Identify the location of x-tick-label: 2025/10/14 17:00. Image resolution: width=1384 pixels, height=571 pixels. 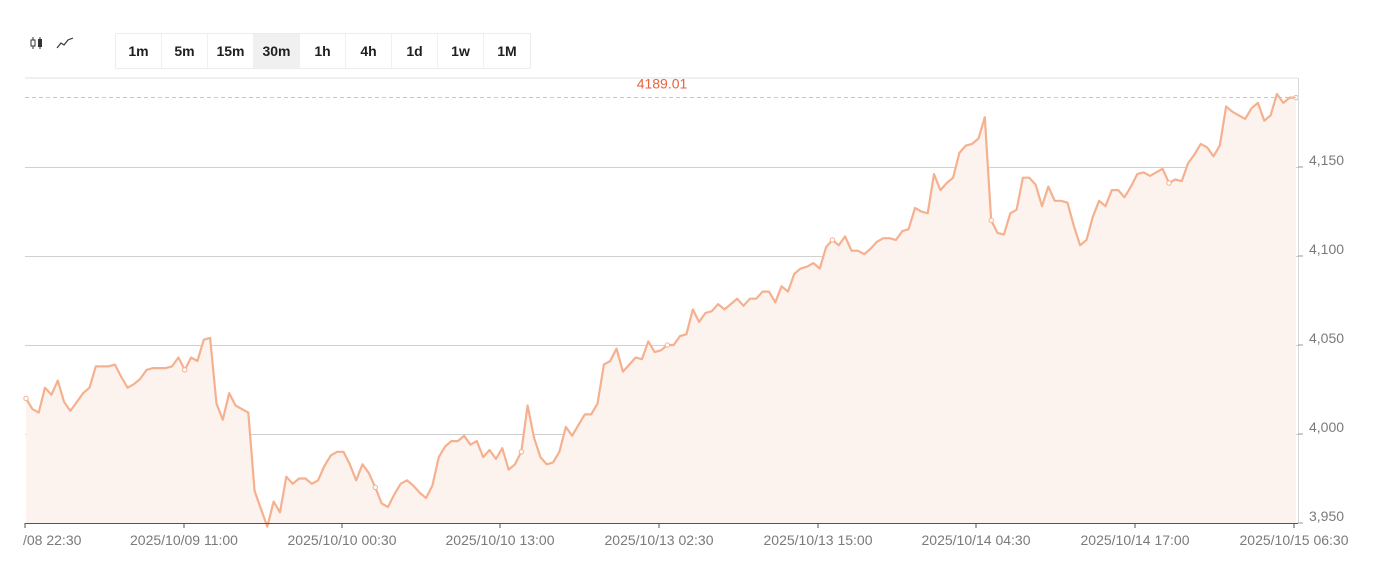
(1135, 540).